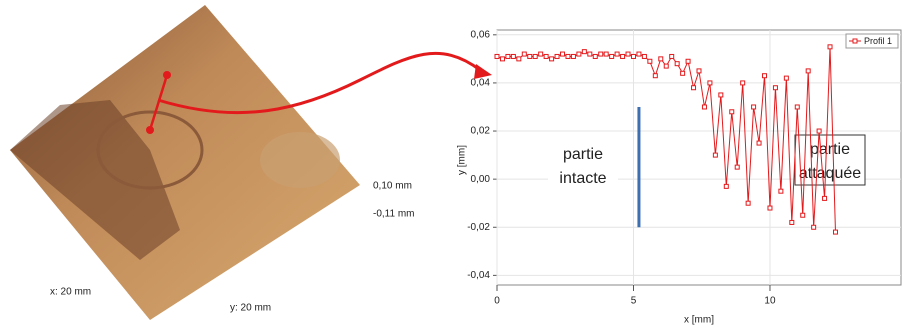  What do you see at coordinates (855, 41) in the screenshot?
I see `legend-marker` at bounding box center [855, 41].